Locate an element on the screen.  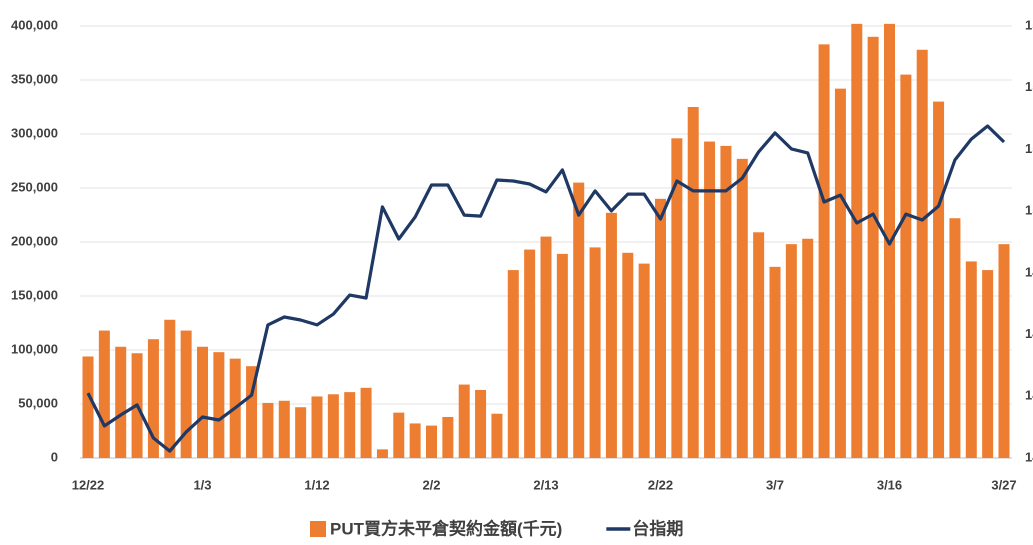
y-tick-label: 250,000 is located at coordinates (34, 186).